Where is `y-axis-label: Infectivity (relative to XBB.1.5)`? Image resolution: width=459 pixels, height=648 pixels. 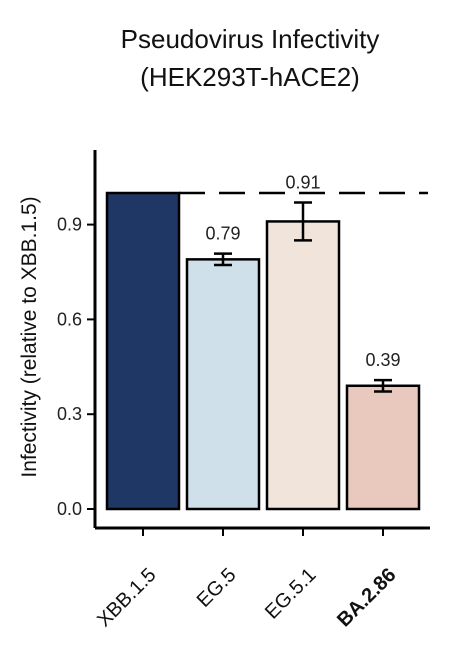 y-axis-label: Infectivity (relative to XBB.1.5) is located at coordinates (29, 336).